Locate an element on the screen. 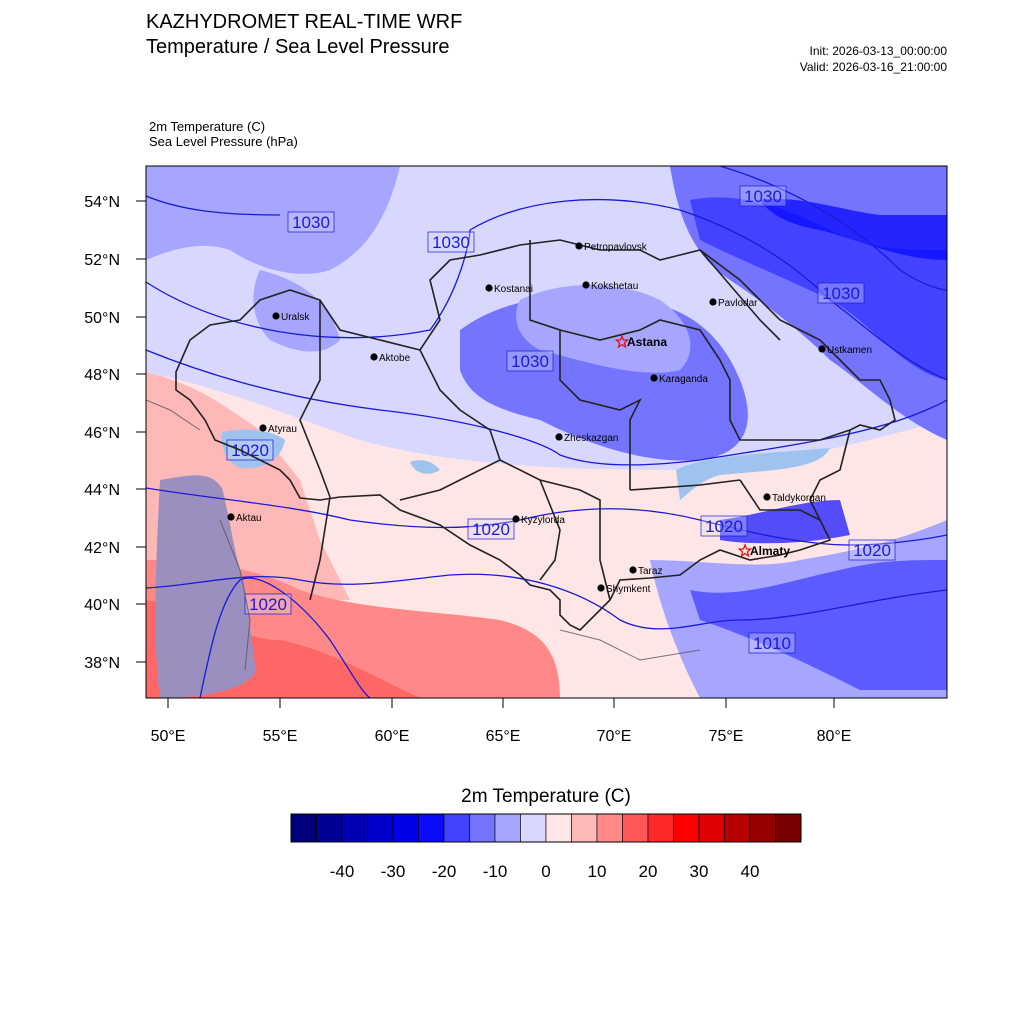 The image size is (1024, 1024). colorbar-tick-label: -40 is located at coordinates (342, 871).